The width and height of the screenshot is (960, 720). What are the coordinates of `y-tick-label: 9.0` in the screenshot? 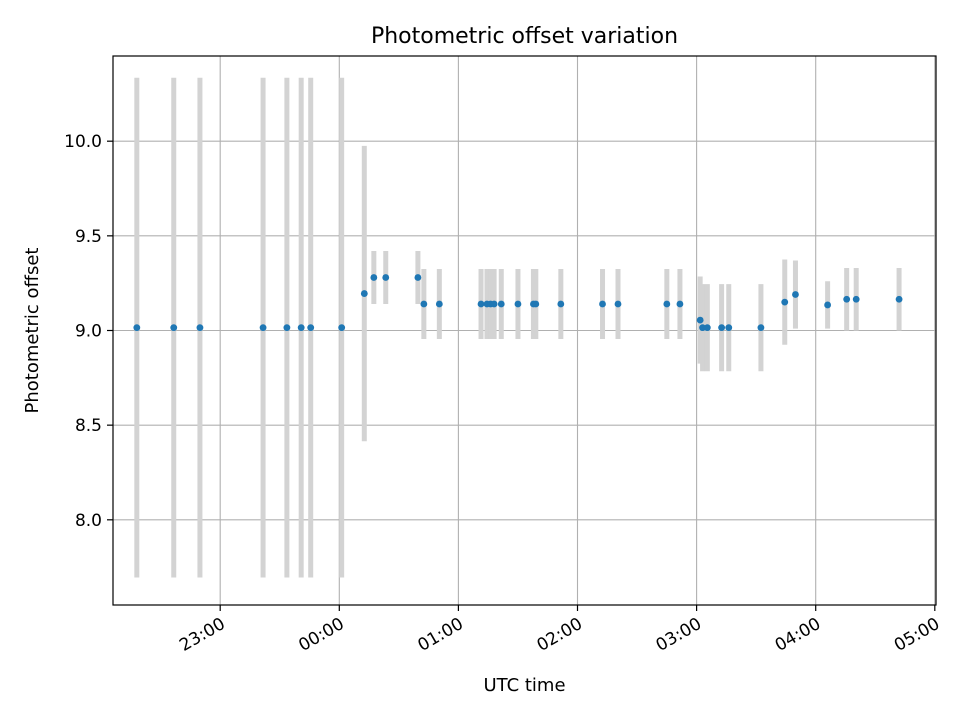 It's located at (88, 332).